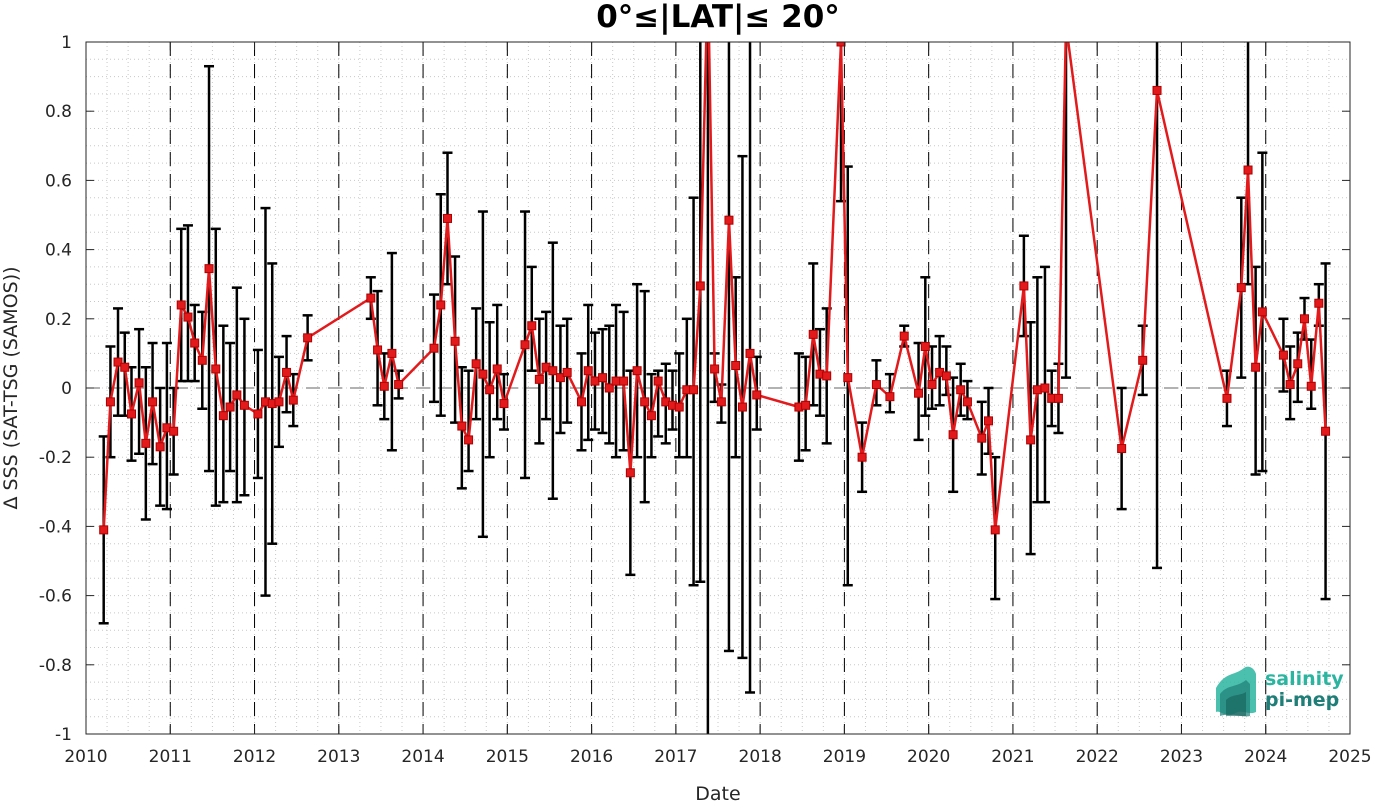 The width and height of the screenshot is (1374, 801). I want to click on y-tick-label: 0.2, so click(58, 320).